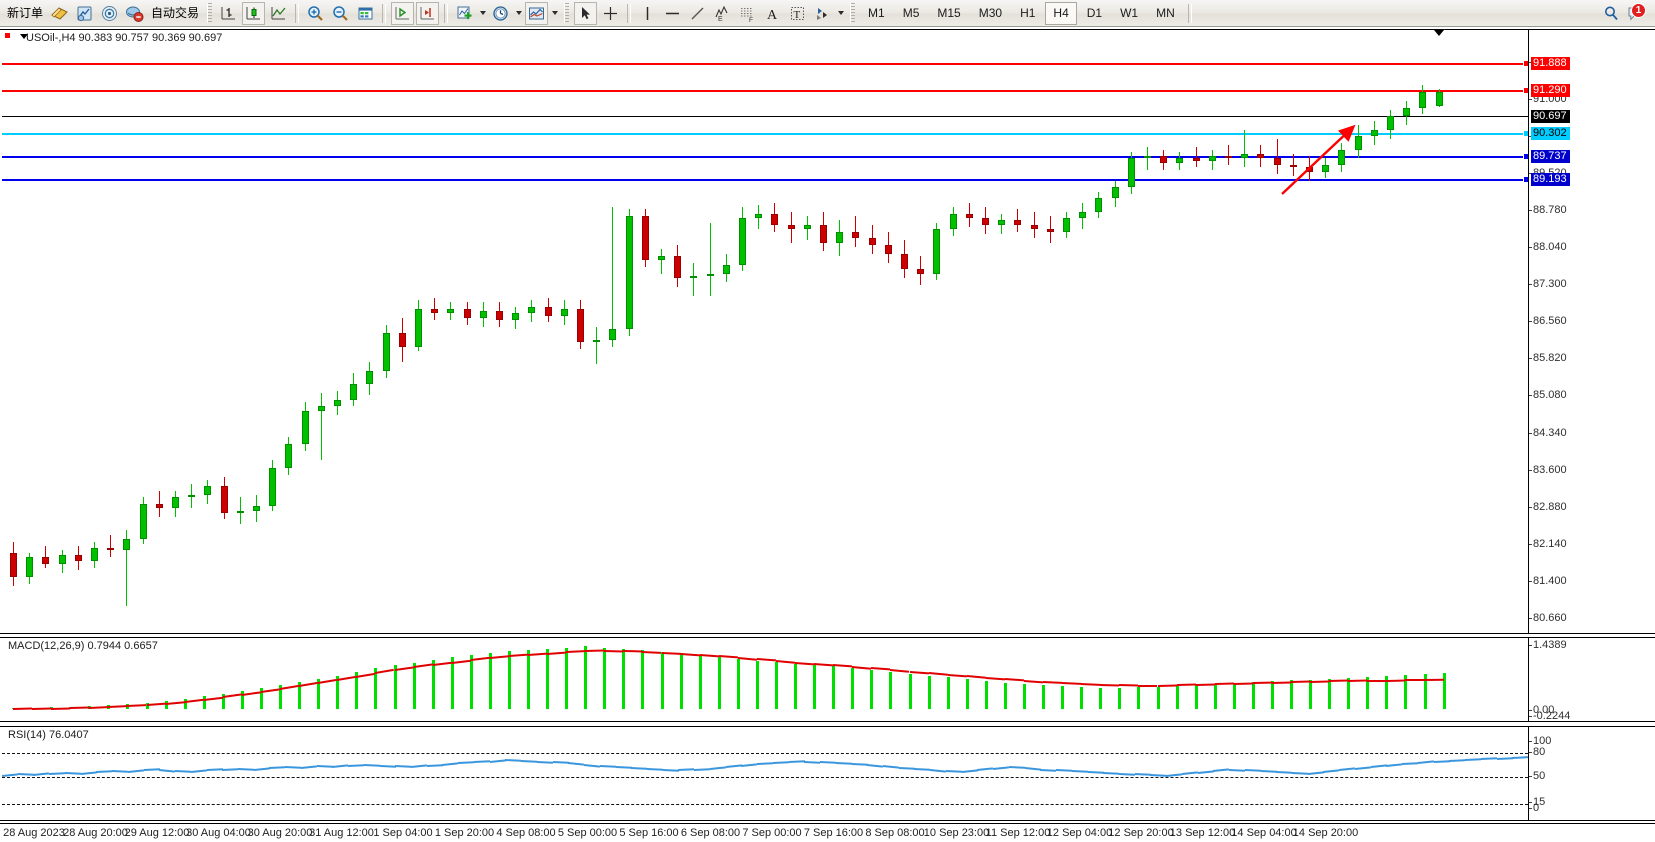  I want to click on timeframe-d1: D1, so click(1094, 12).